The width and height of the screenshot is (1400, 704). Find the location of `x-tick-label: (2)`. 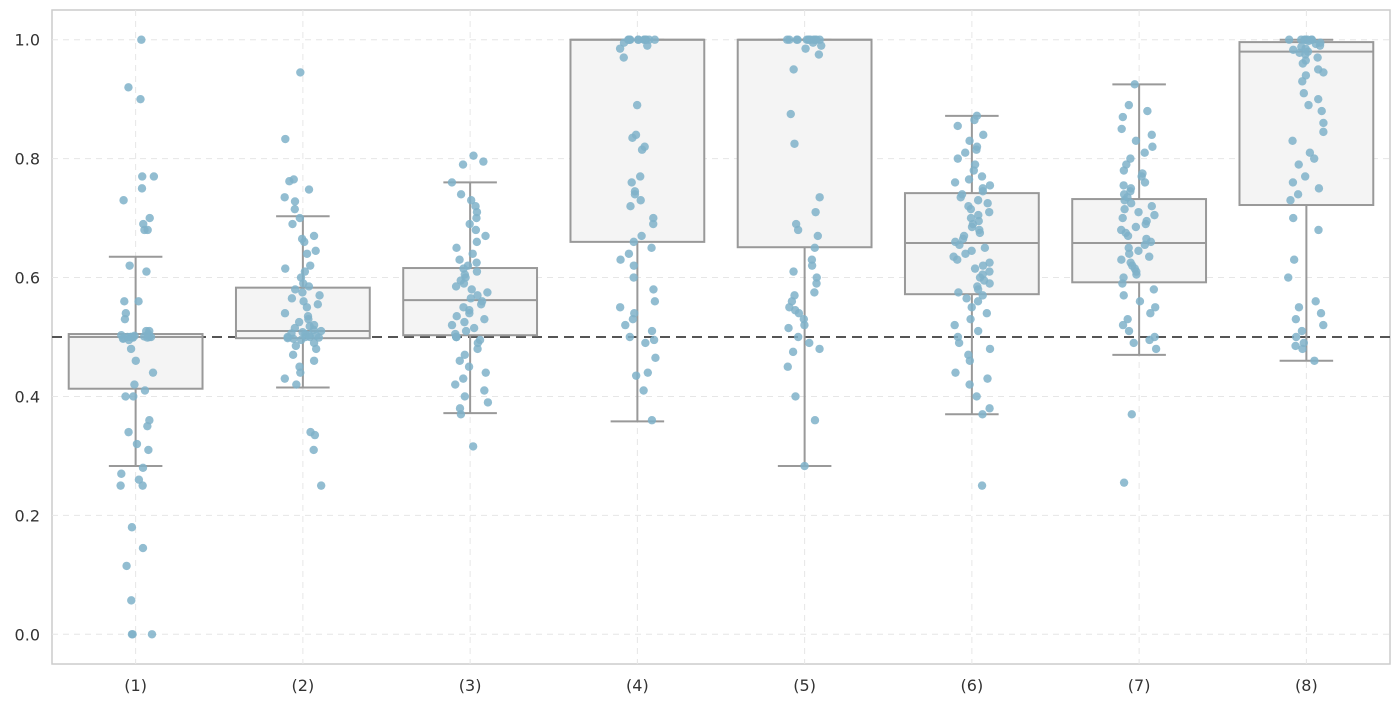

x-tick-label: (2) is located at coordinates (303, 685).